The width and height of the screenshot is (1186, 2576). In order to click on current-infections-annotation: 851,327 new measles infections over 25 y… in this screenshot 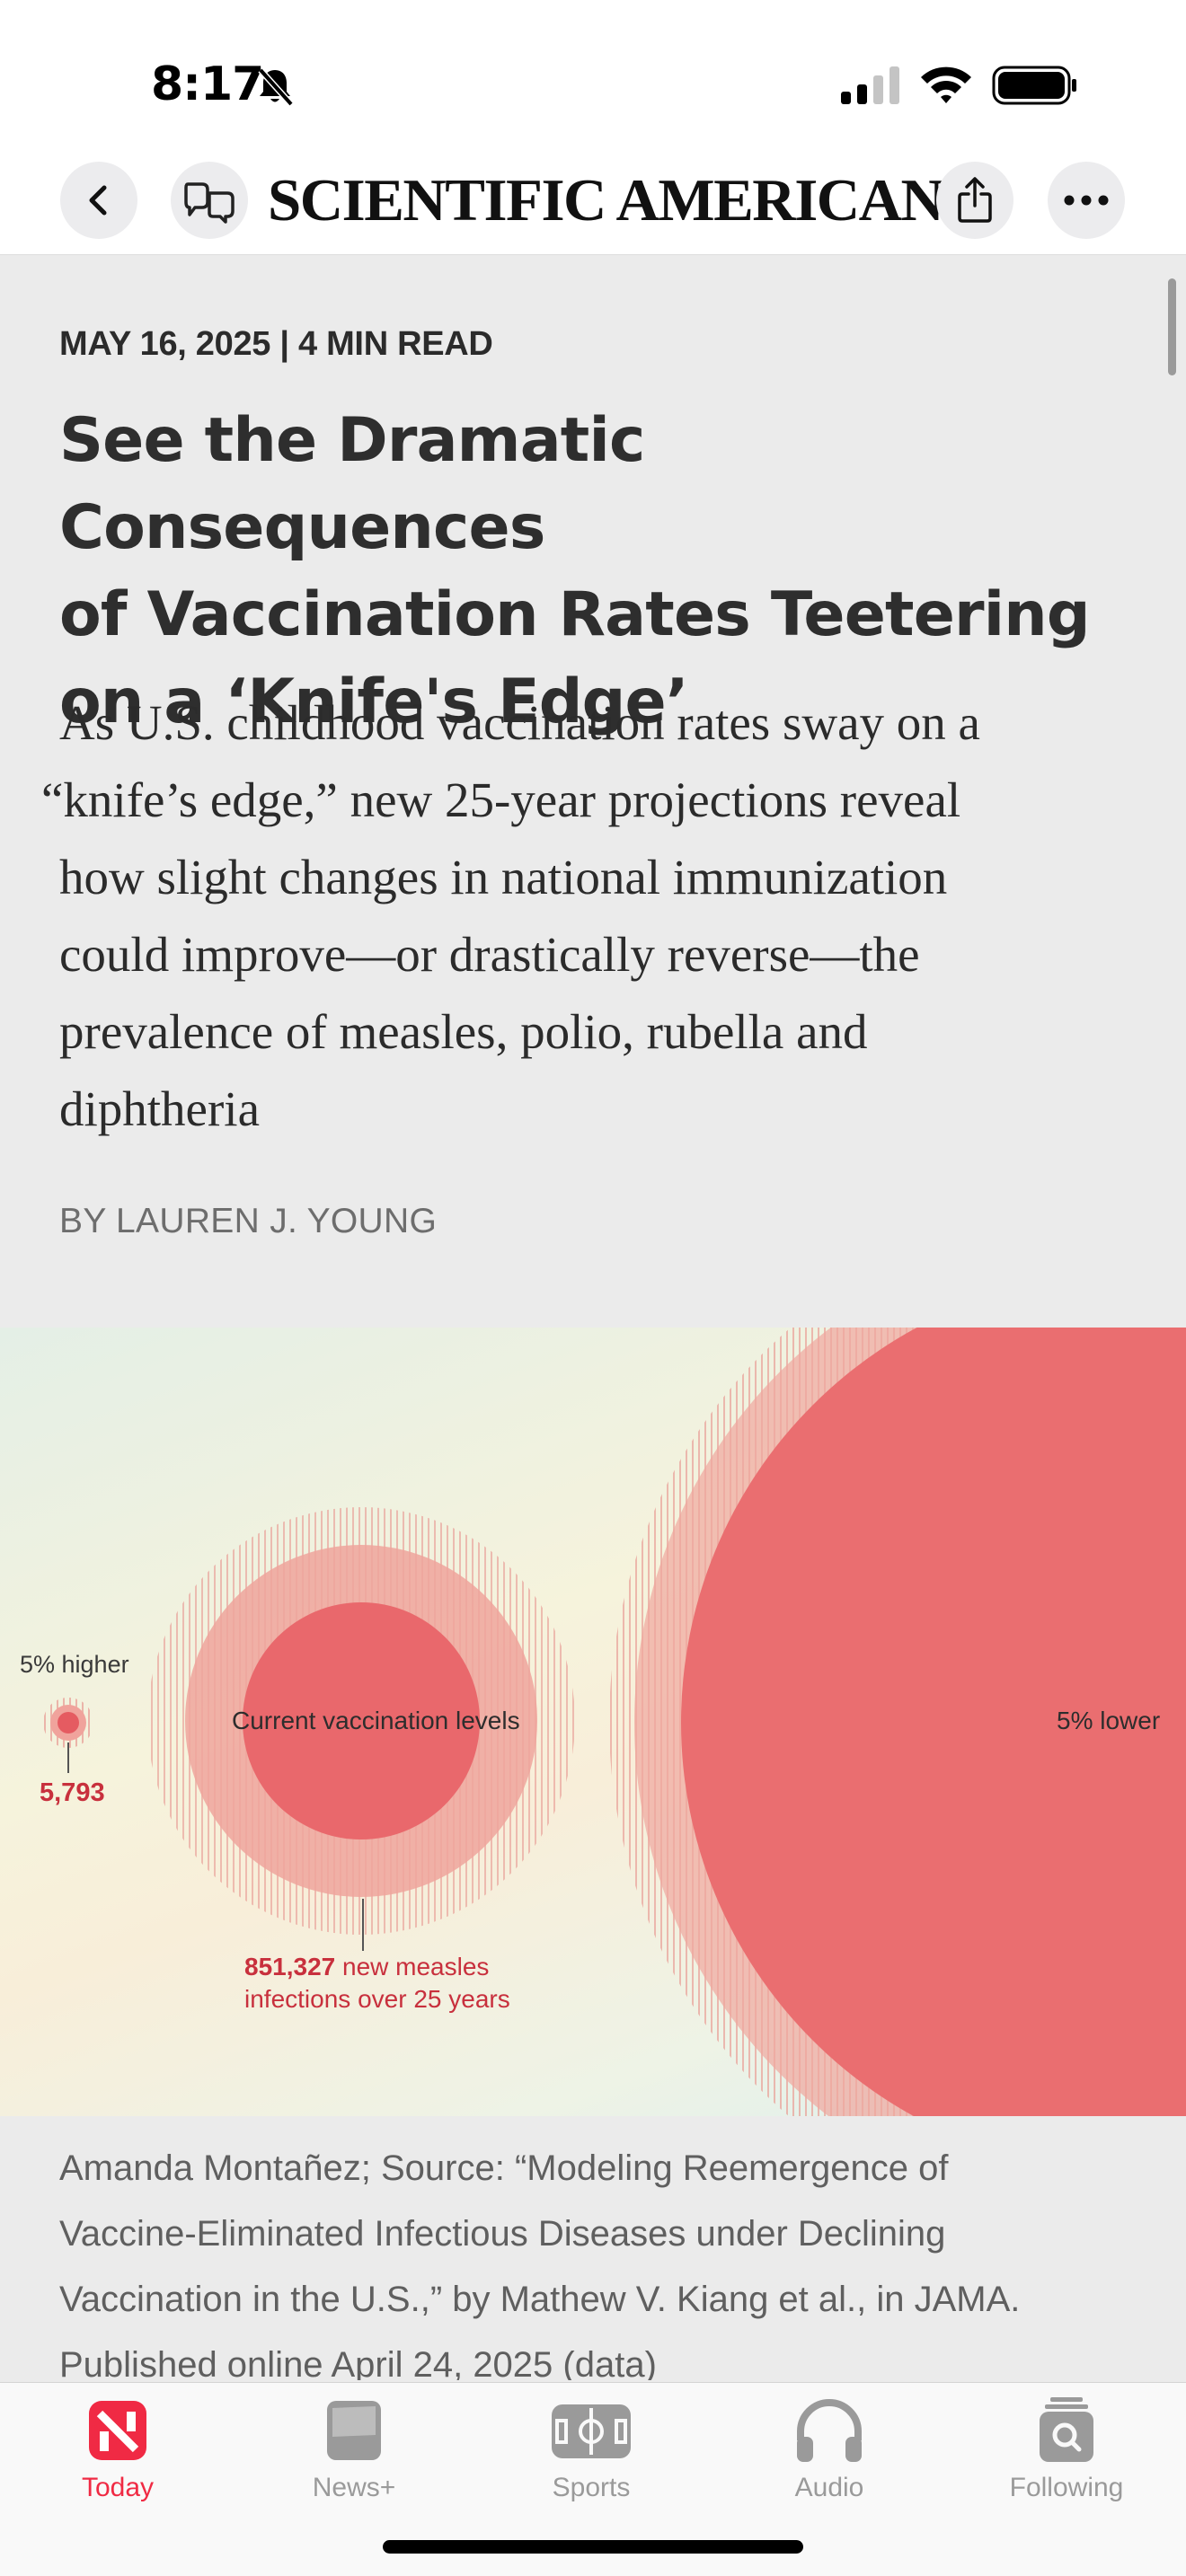, I will do `click(377, 1983)`.